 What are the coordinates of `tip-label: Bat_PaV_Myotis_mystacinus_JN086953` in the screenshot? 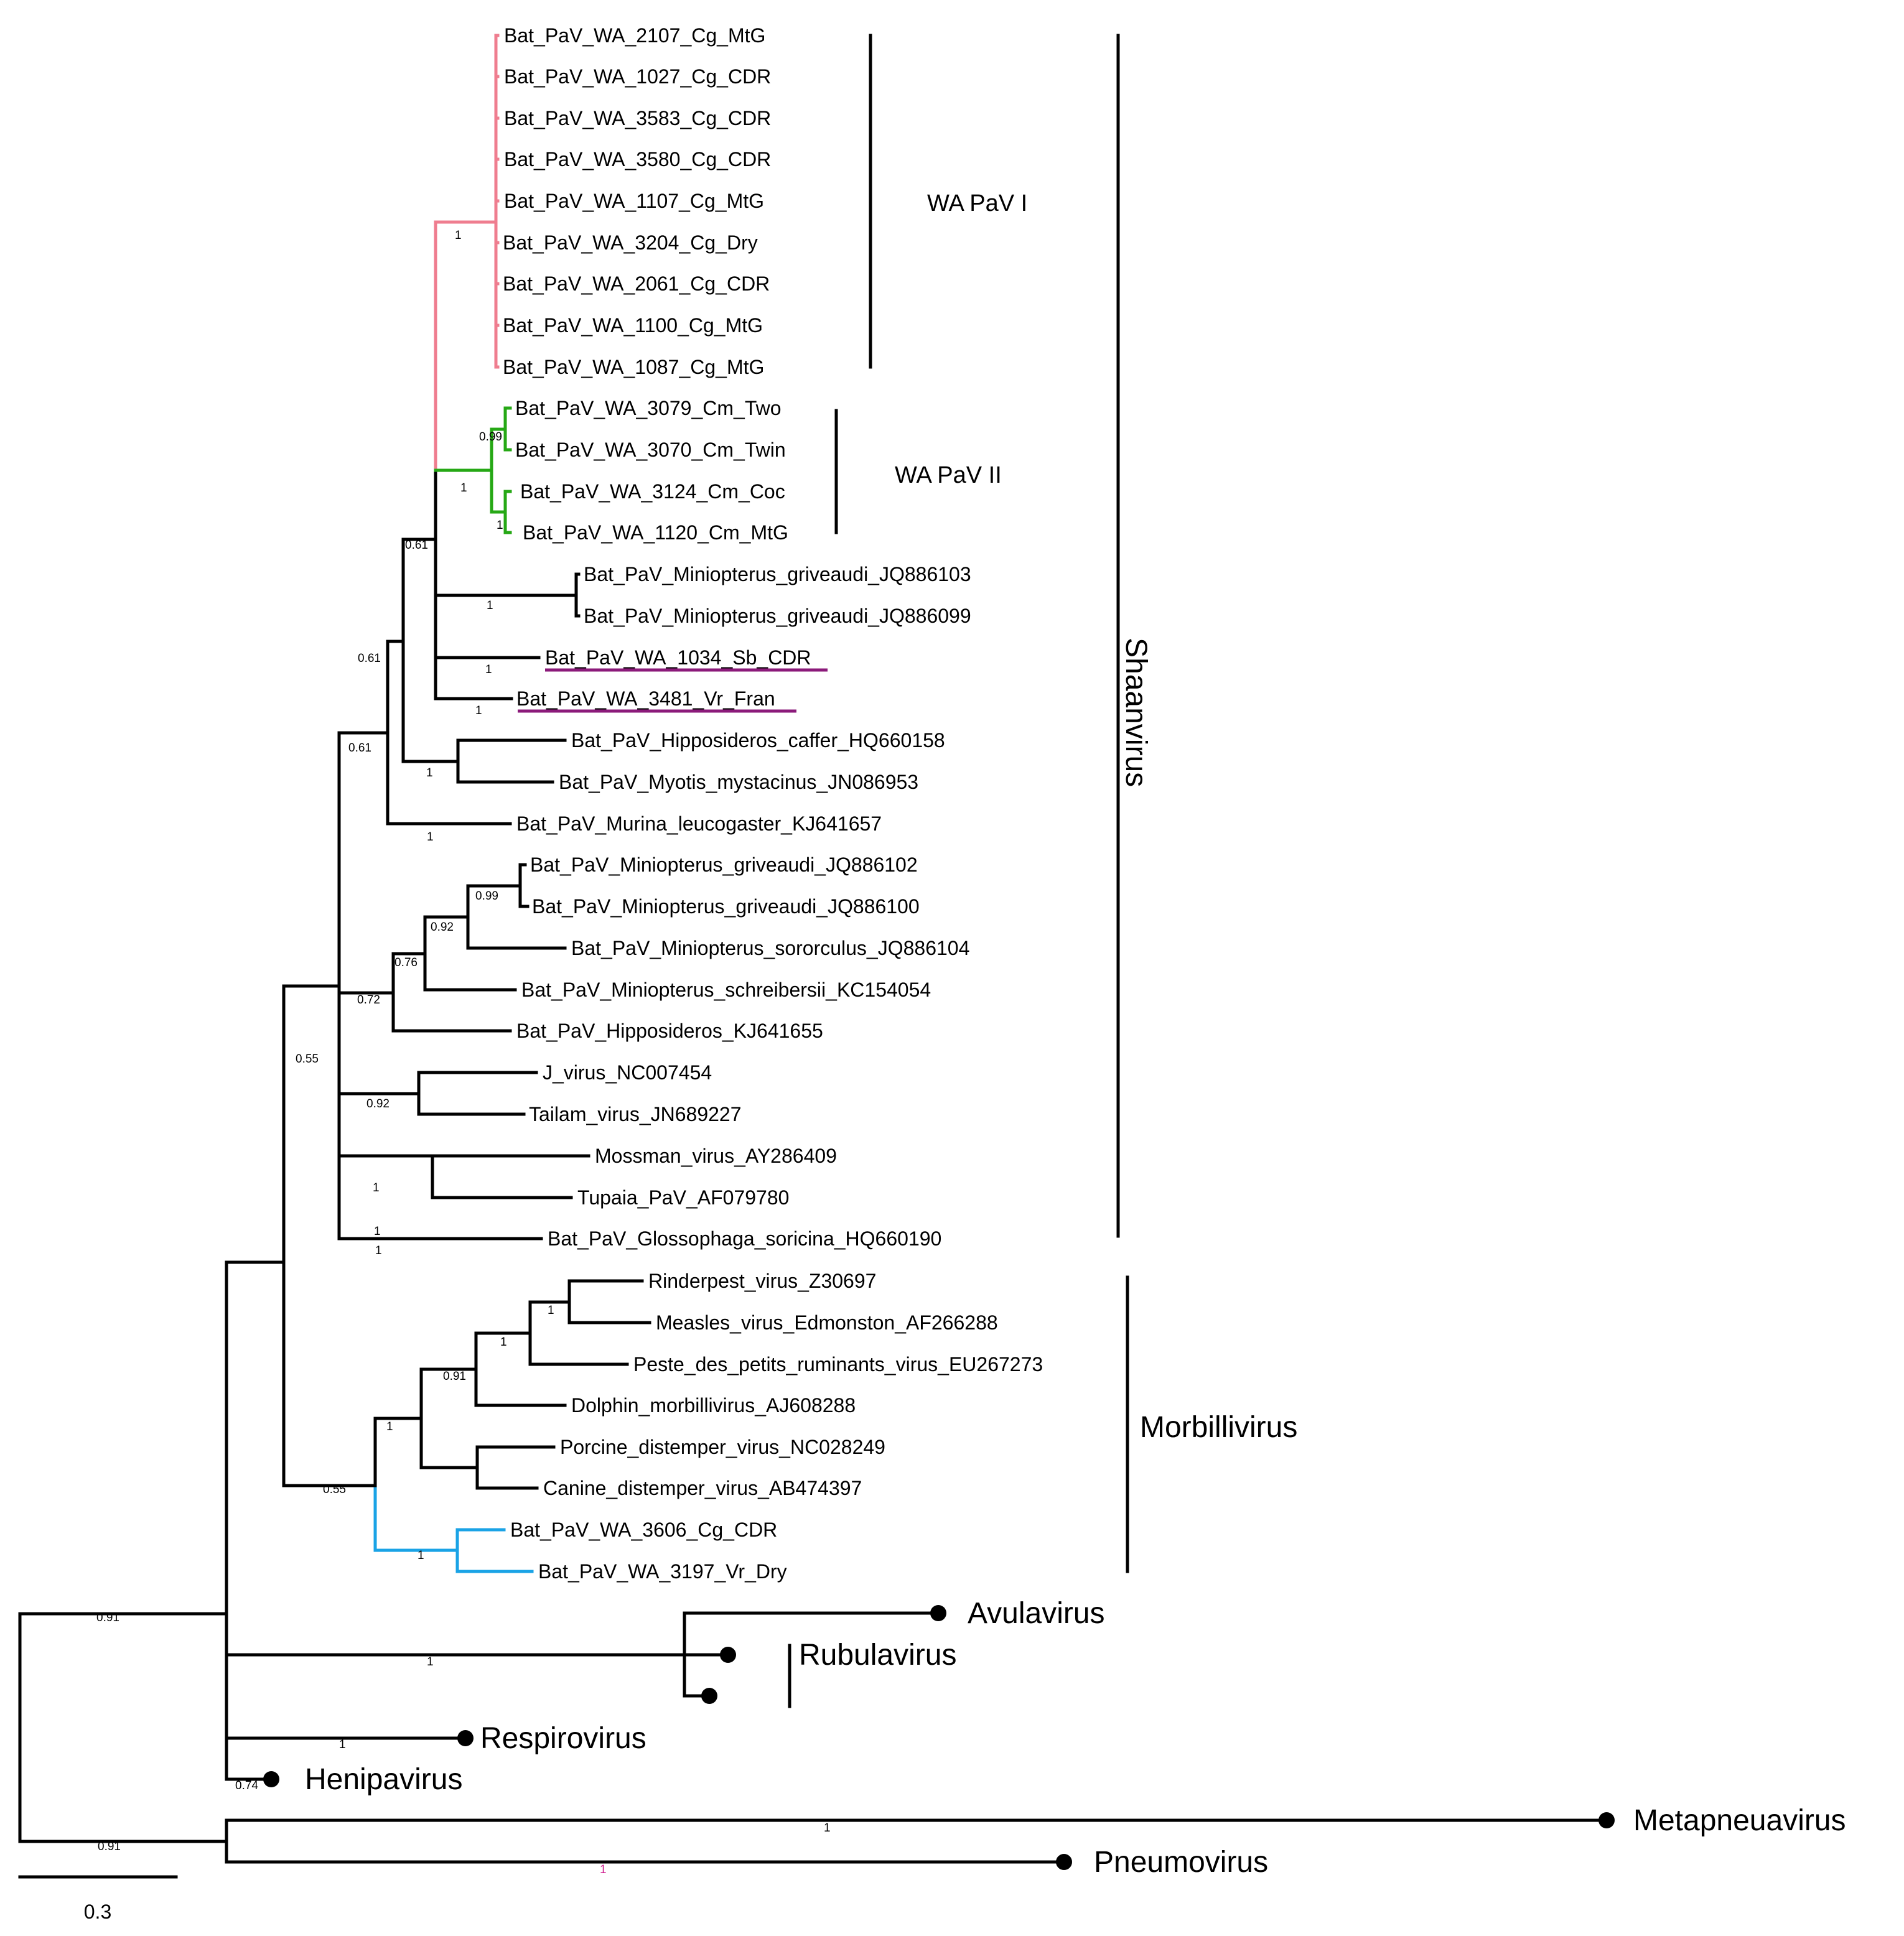 It's located at (738, 782).